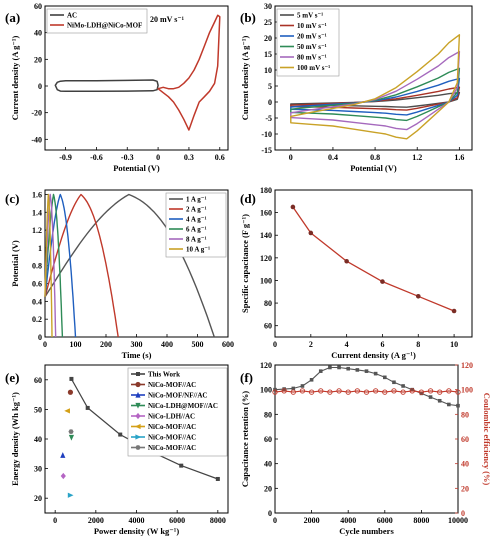 Image resolution: width=493 pixels, height=550 pixels. What do you see at coordinates (454, 344) in the screenshot?
I see `x-tick-label: 10` at bounding box center [454, 344].